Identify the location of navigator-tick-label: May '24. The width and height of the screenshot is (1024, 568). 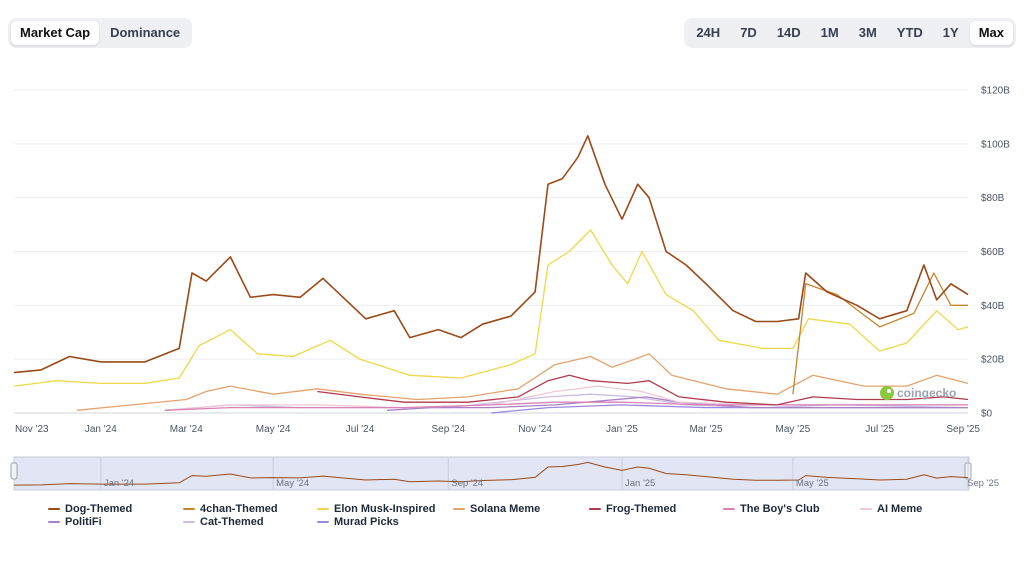
(292, 483).